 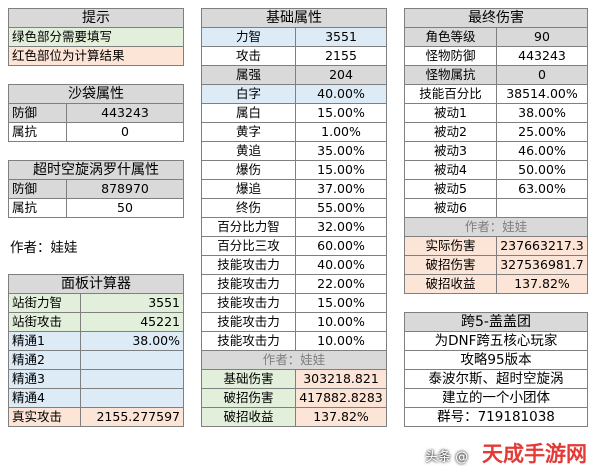 What do you see at coordinates (450, 113) in the screenshot?
I see `final-label: 被动1` at bounding box center [450, 113].